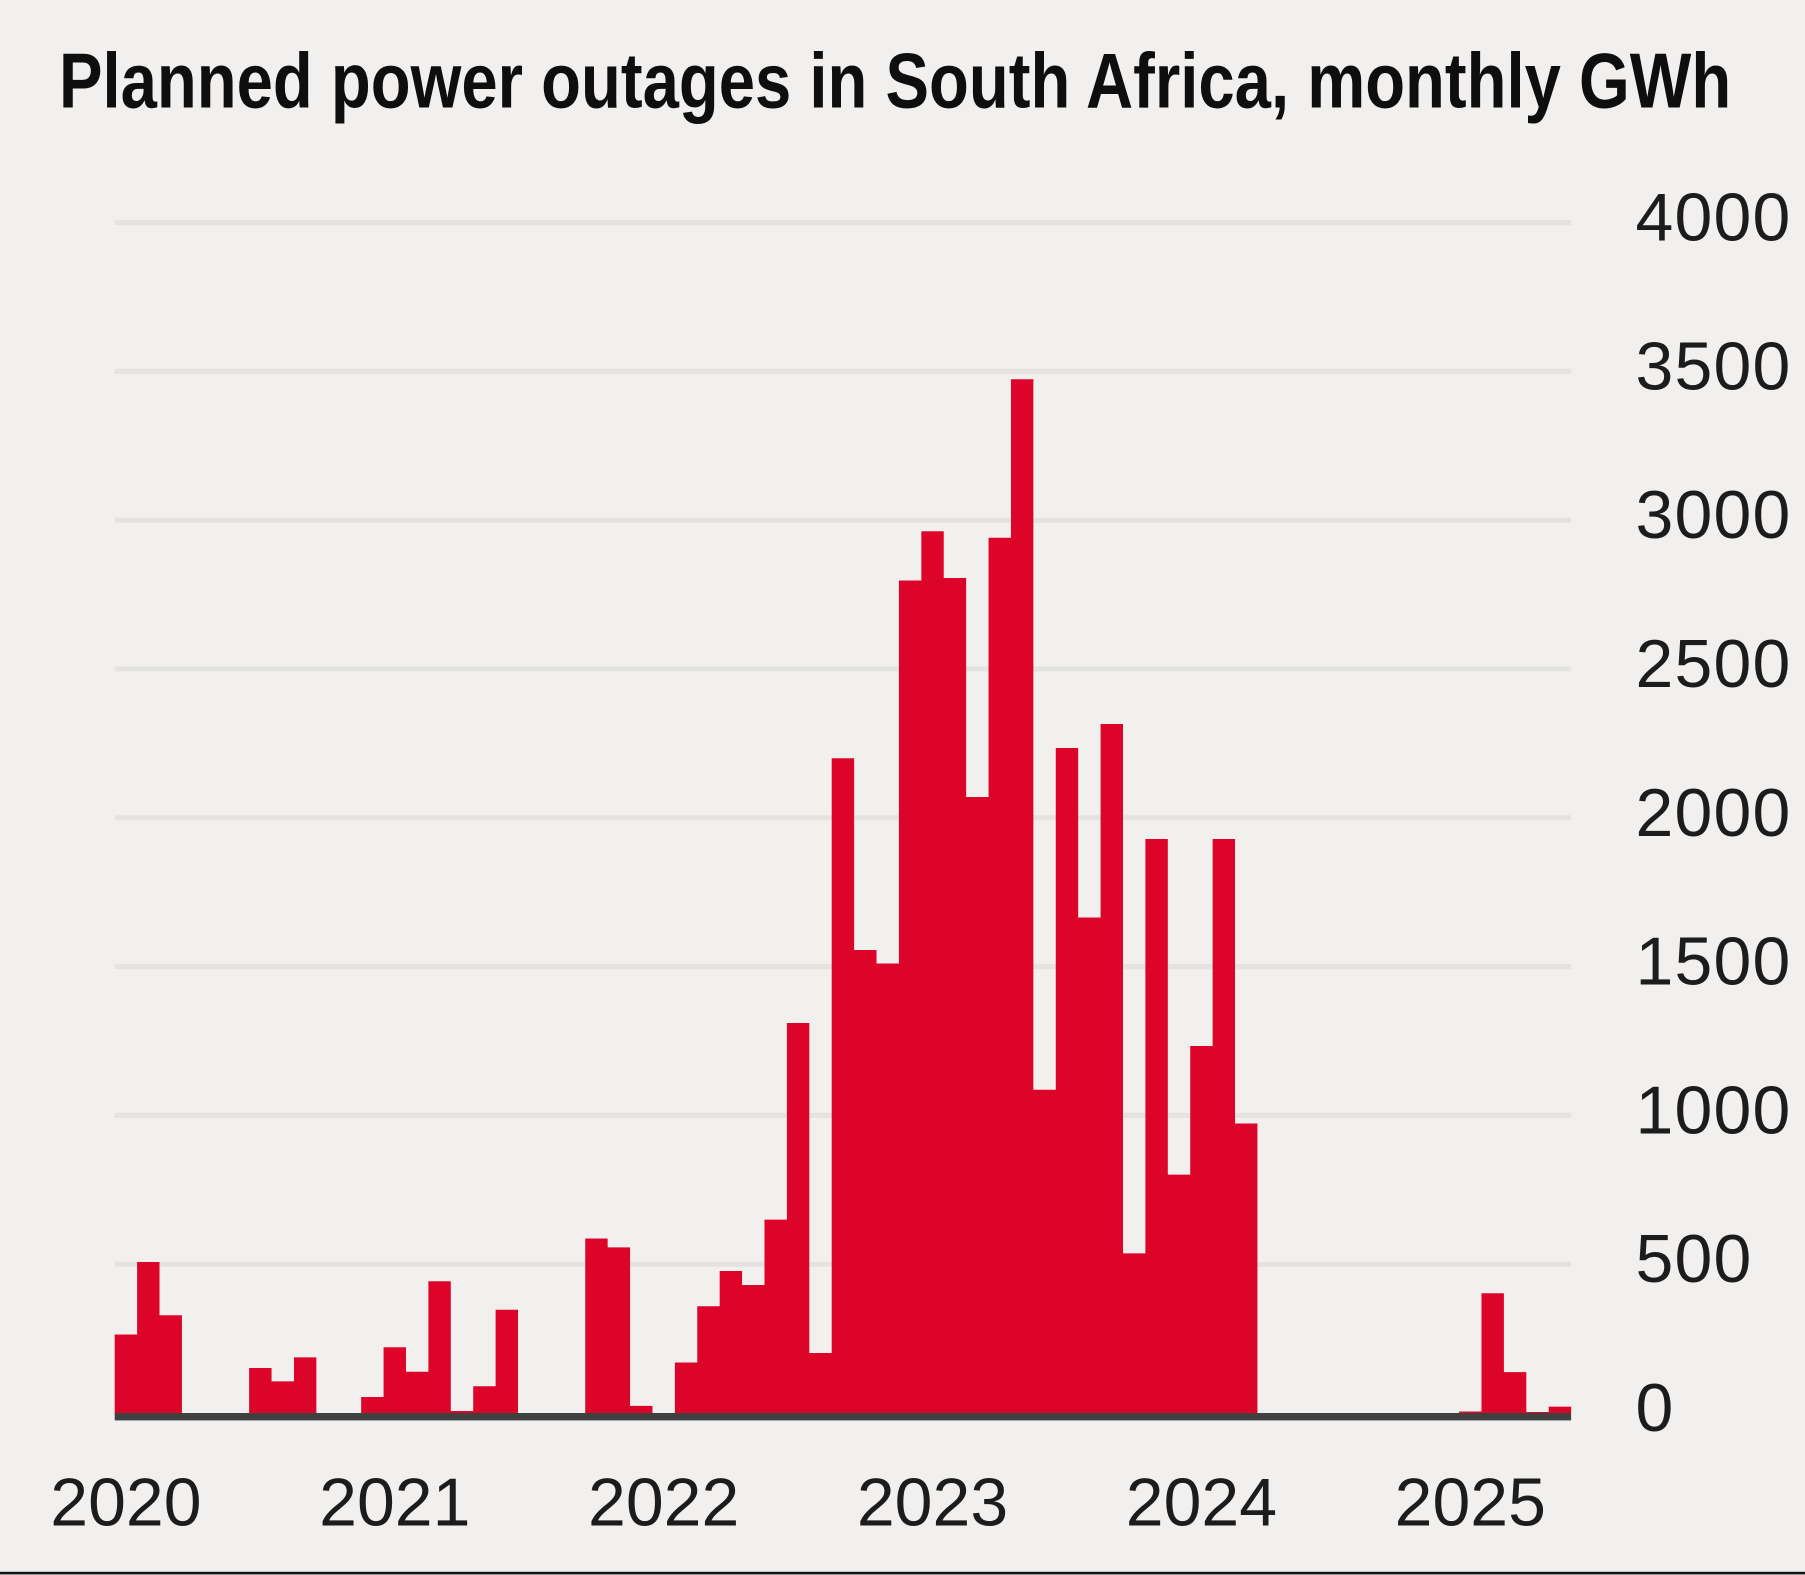 The height and width of the screenshot is (1575, 1805). Describe the element at coordinates (932, 1503) in the screenshot. I see `svg-text: 2023` at that location.